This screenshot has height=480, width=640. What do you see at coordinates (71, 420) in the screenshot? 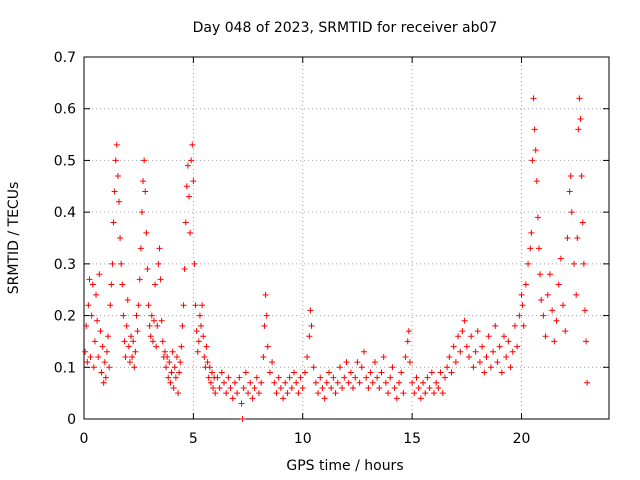
I see `y-tick-label: 0` at bounding box center [71, 420].